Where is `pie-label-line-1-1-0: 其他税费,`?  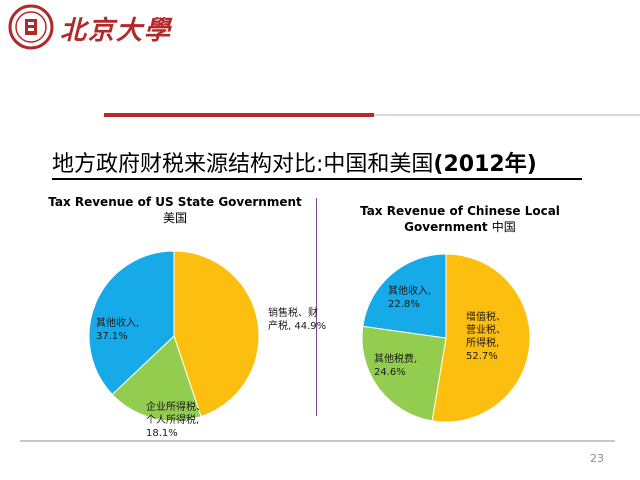 pie-label-line-1-1-0: 其他税费, is located at coordinates (395, 358).